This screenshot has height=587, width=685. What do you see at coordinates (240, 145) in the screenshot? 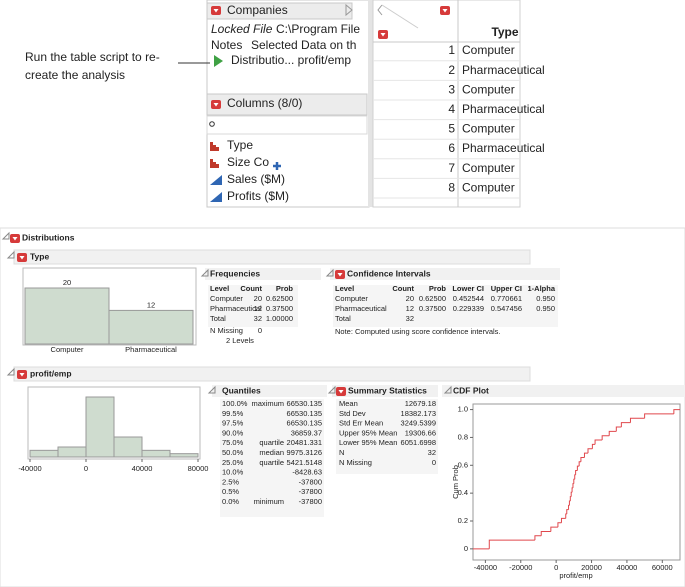
I see `column-name: Type` at bounding box center [240, 145].